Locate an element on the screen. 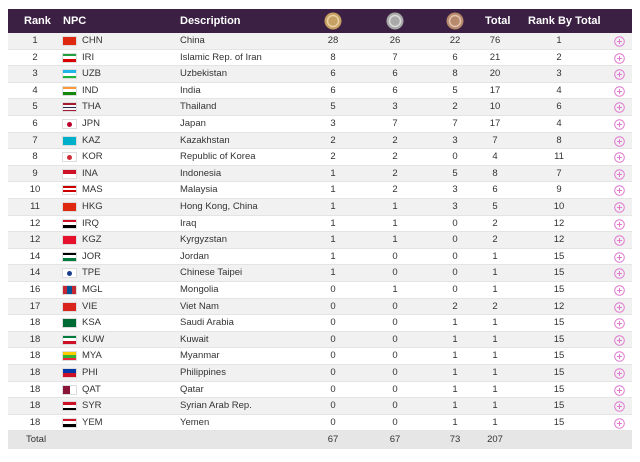  npc-code: TPE is located at coordinates (91, 273).